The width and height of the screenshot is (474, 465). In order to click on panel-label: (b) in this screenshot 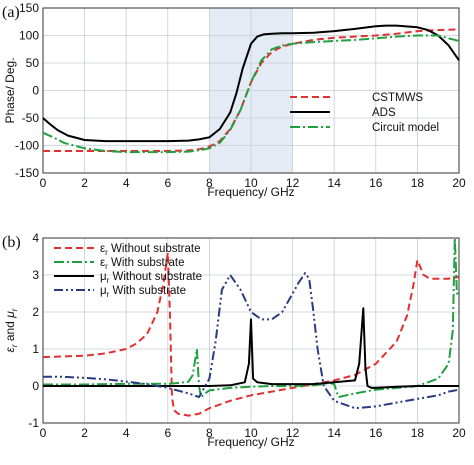, I will do `click(11, 242)`.